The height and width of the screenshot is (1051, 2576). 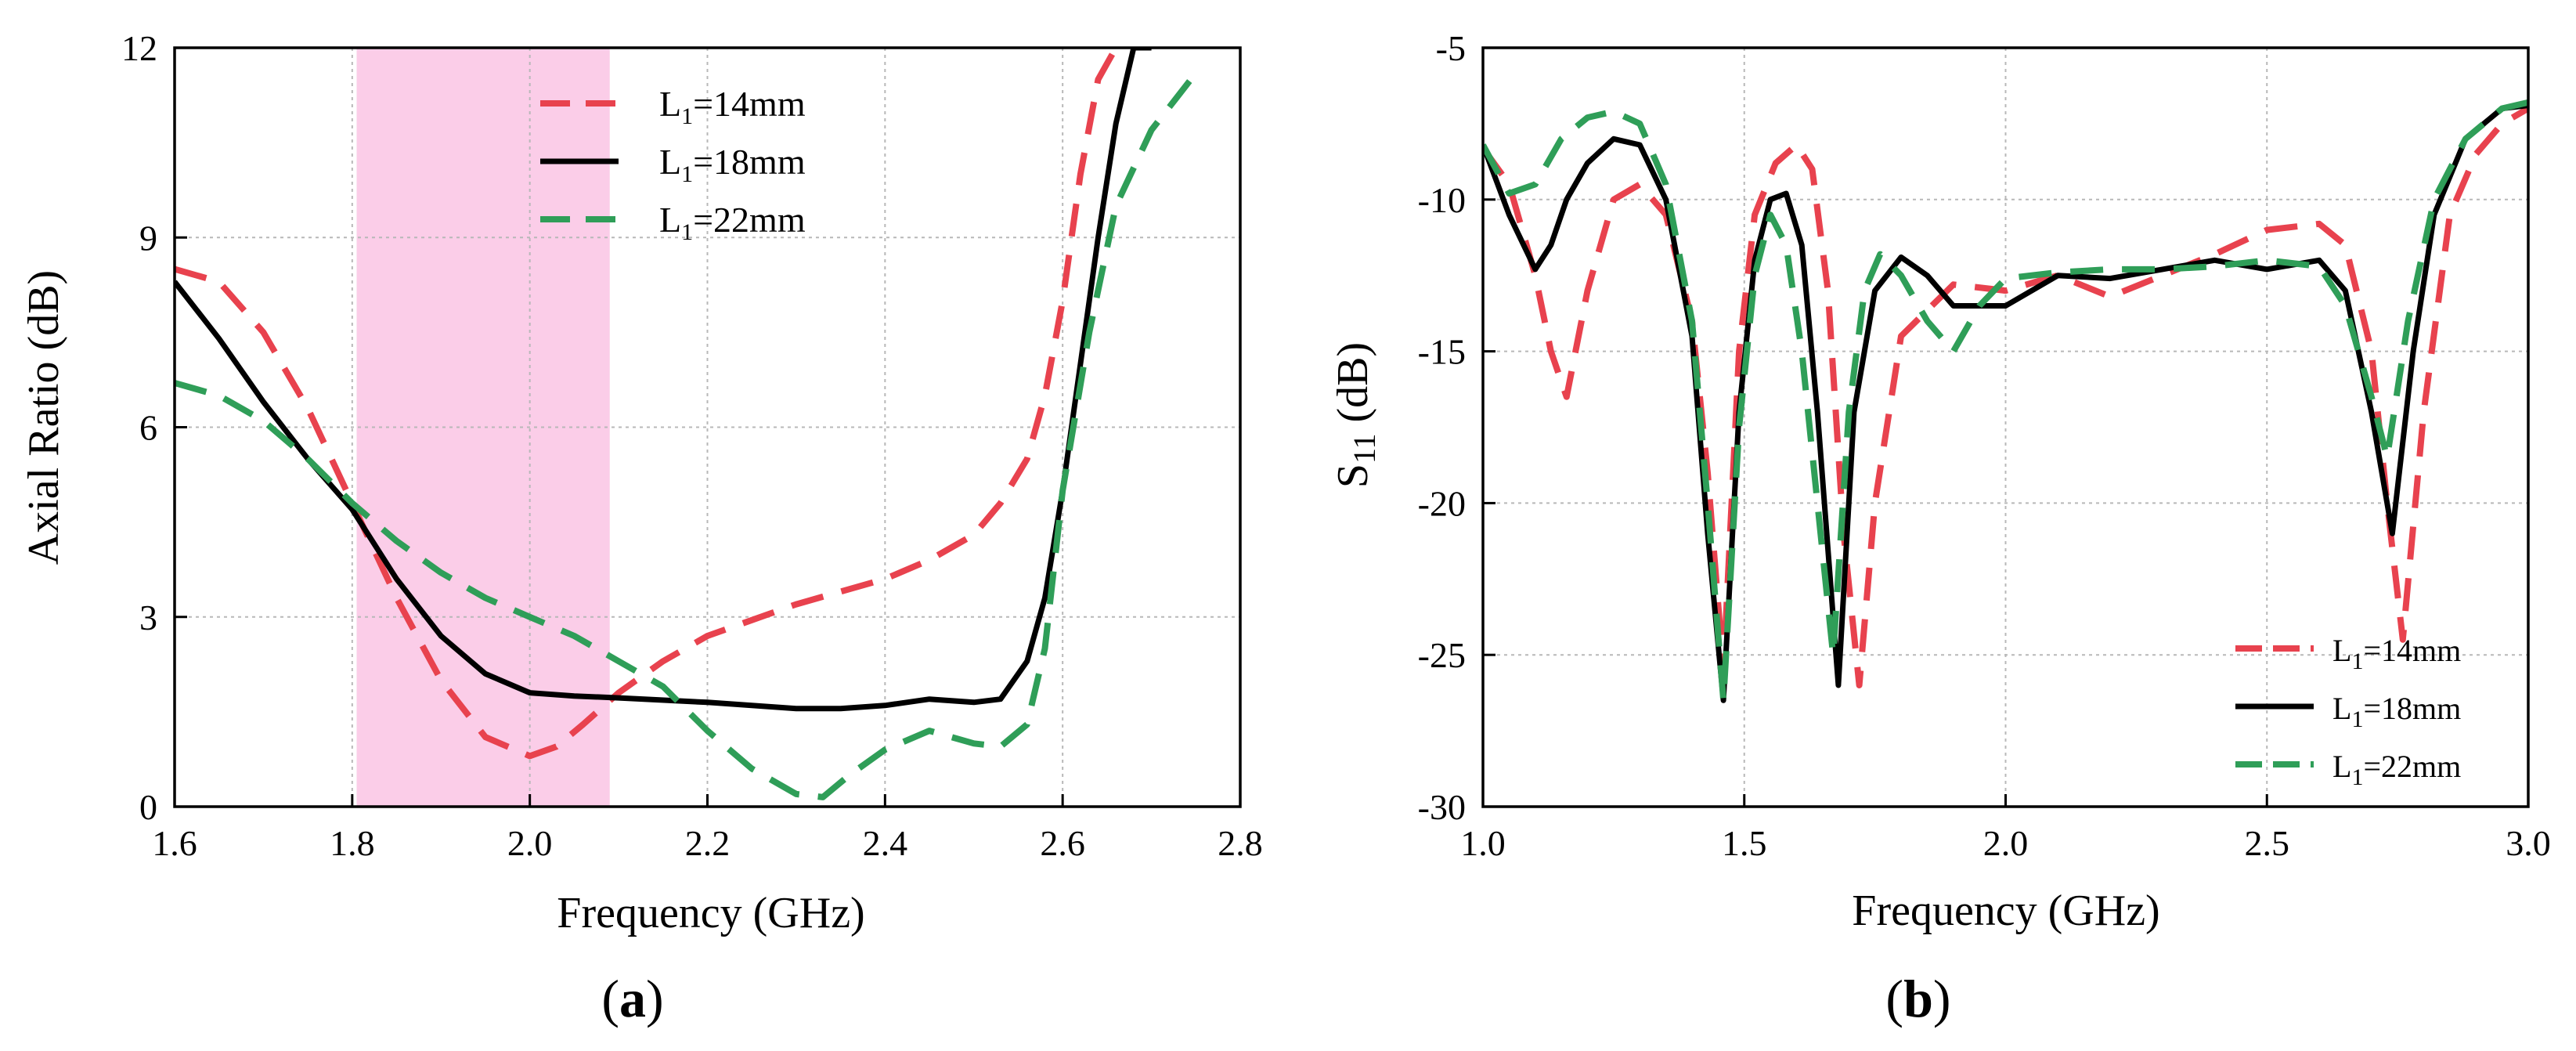 I want to click on x-tick-label: 1.0, so click(x=1483, y=843).